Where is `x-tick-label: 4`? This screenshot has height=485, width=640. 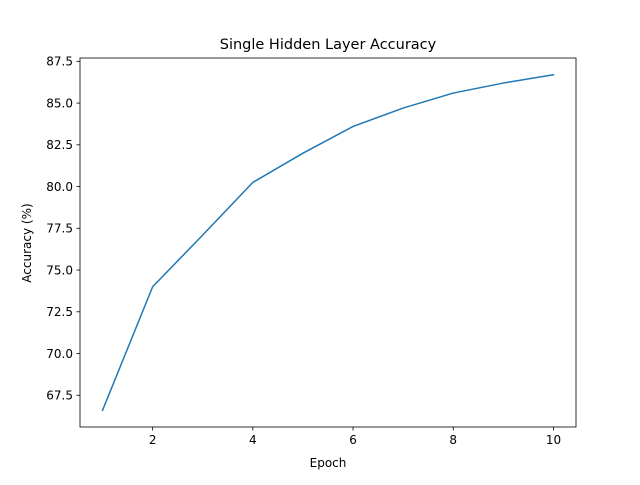
x-tick-label: 4 is located at coordinates (253, 440).